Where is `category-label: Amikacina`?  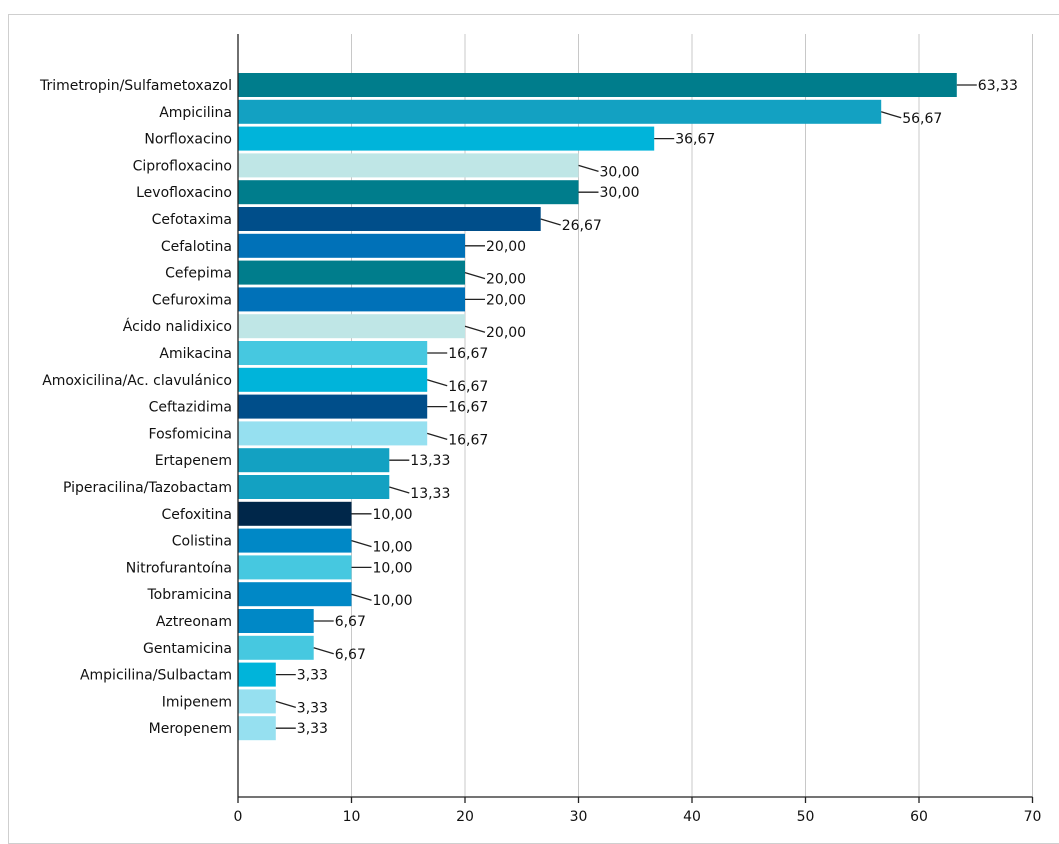 category-label: Amikacina is located at coordinates (195, 354).